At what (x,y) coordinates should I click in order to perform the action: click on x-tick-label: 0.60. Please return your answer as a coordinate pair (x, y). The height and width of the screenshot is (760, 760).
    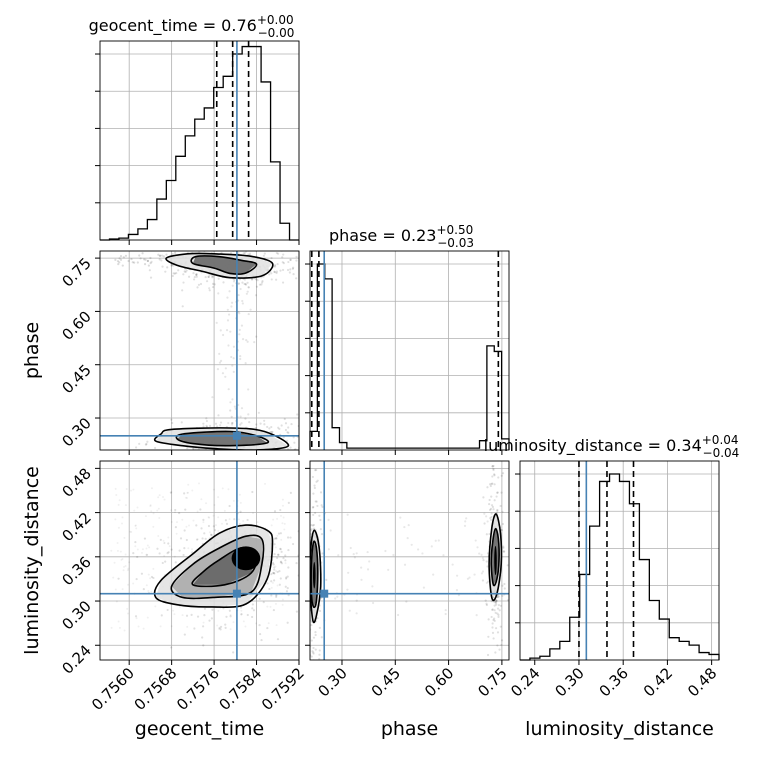
    Looking at the image, I should click on (439, 682).